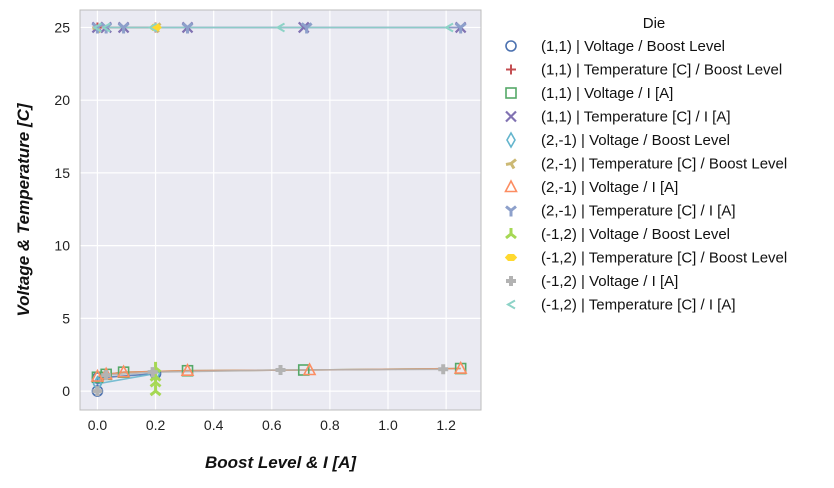 The width and height of the screenshot is (834, 488). I want to click on legend-entry-label: (2,-1) | Temperature [C] / I [A], so click(638, 211).